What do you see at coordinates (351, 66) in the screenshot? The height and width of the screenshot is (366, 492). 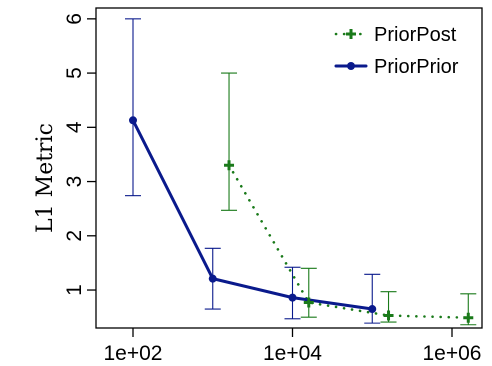 I see `legend-priorprior-marker` at bounding box center [351, 66].